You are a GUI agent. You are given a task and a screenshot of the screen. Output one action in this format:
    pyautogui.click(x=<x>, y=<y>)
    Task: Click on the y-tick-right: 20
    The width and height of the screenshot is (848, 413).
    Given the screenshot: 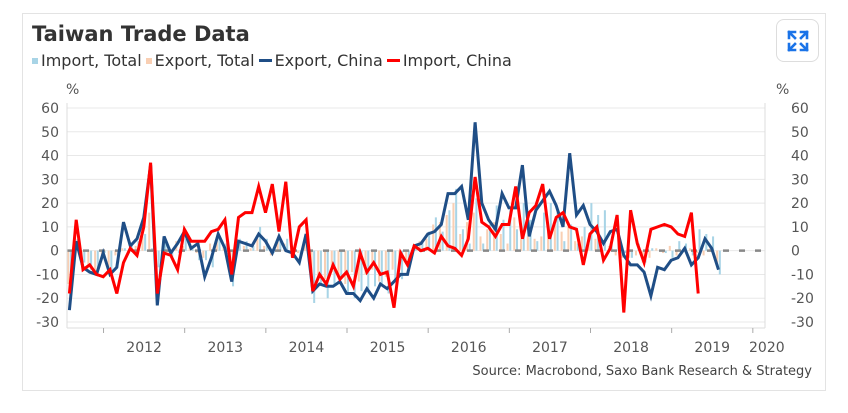 What is the action you would take?
    pyautogui.click(x=800, y=204)
    